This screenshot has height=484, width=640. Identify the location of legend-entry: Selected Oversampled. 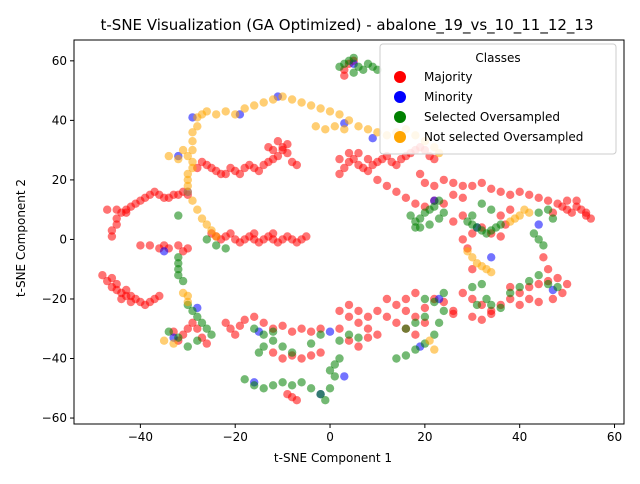
(492, 117).